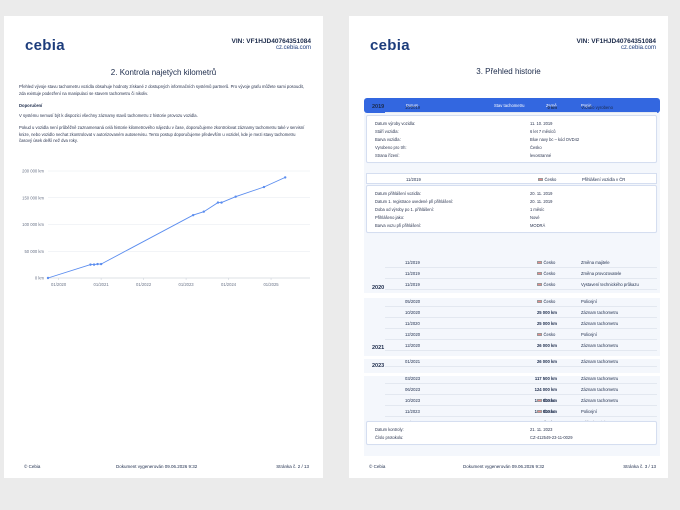 Image resolution: width=680 pixels, height=510 pixels. What do you see at coordinates (610, 284) in the screenshot?
I see `row-description: Vystavení technického průkazu` at bounding box center [610, 284].